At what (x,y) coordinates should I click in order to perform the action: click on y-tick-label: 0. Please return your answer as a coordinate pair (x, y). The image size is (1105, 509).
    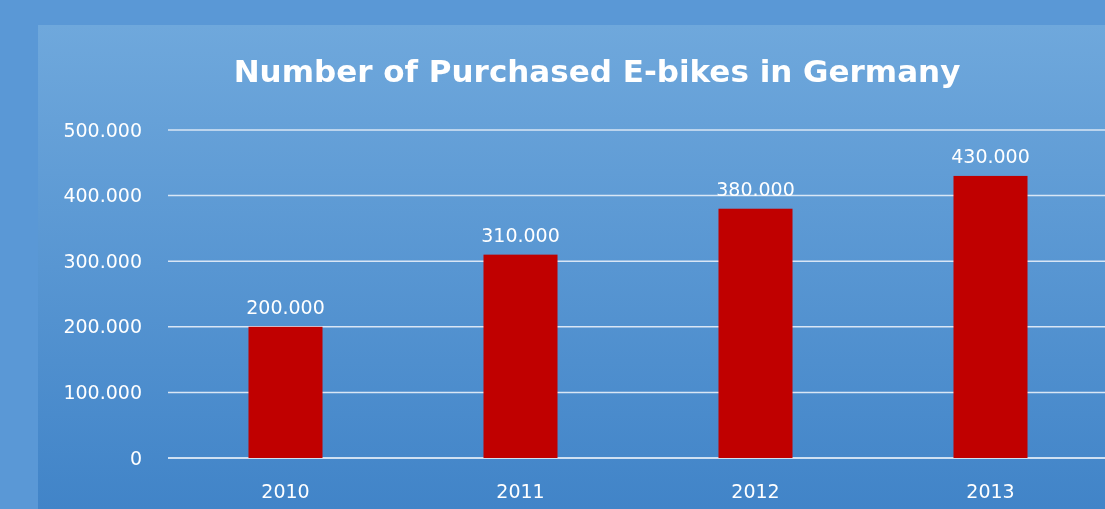
    Looking at the image, I should click on (135, 457).